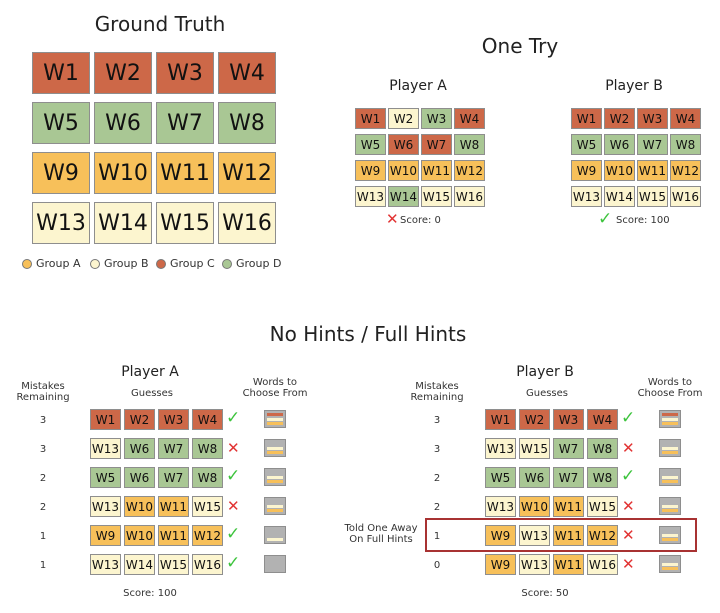 The height and width of the screenshot is (613, 720). Describe the element at coordinates (150, 593) in the screenshot. I see `hints-player-a-score: Score: 100` at that location.